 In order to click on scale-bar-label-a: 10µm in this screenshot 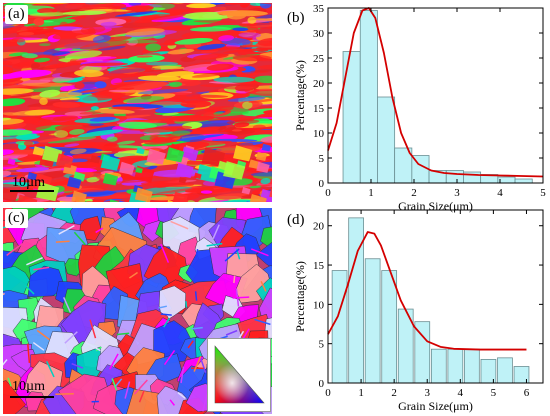, I will do `click(28, 182)`.